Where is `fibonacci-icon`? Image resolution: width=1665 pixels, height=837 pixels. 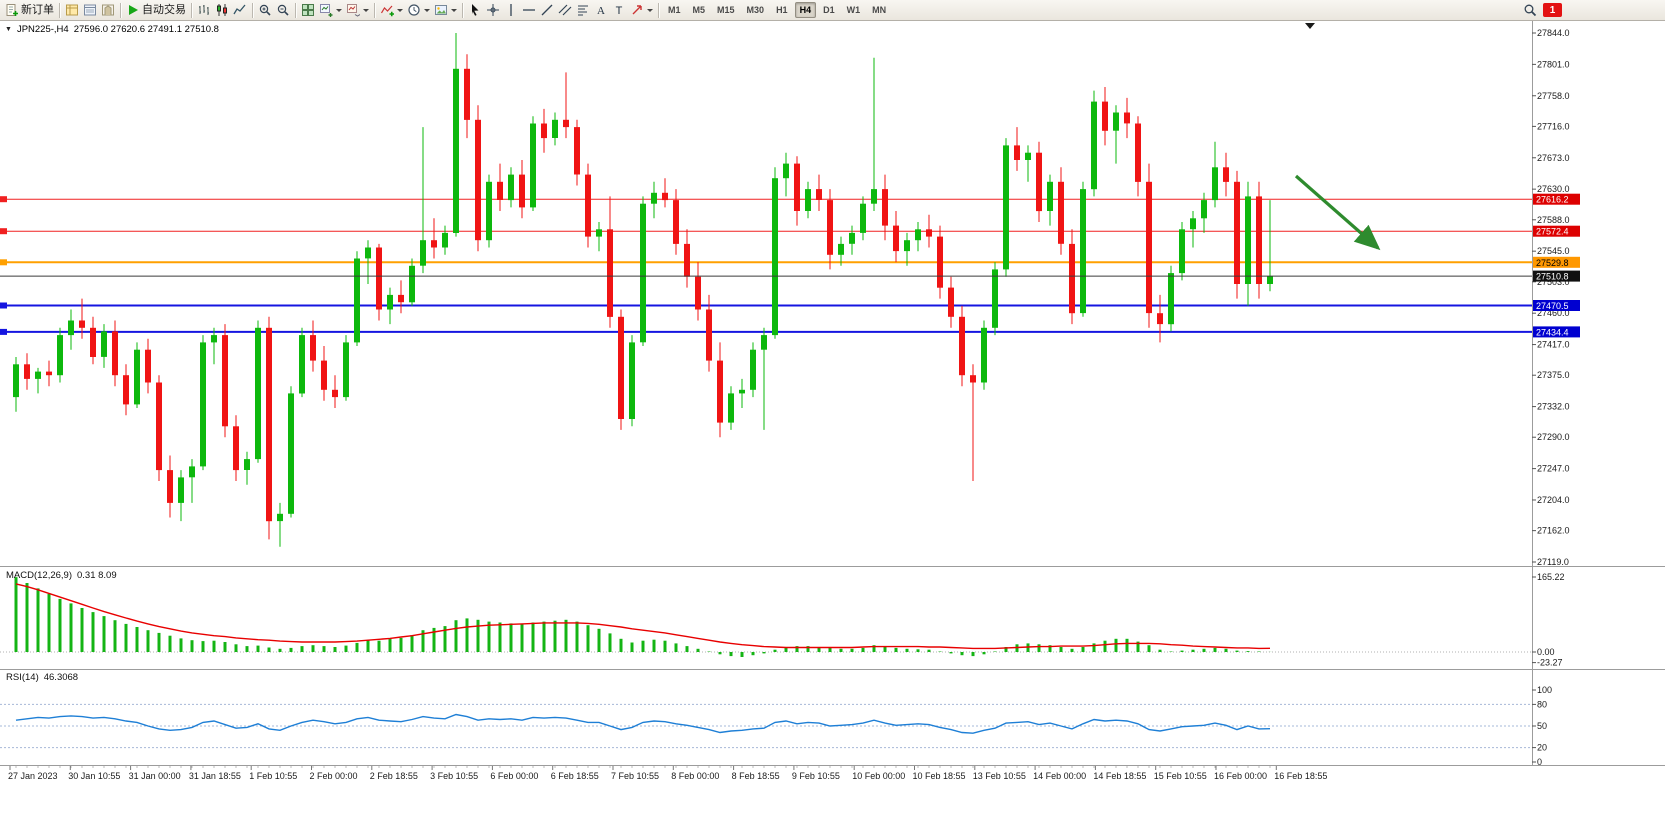 fibonacci-icon is located at coordinates (583, 10).